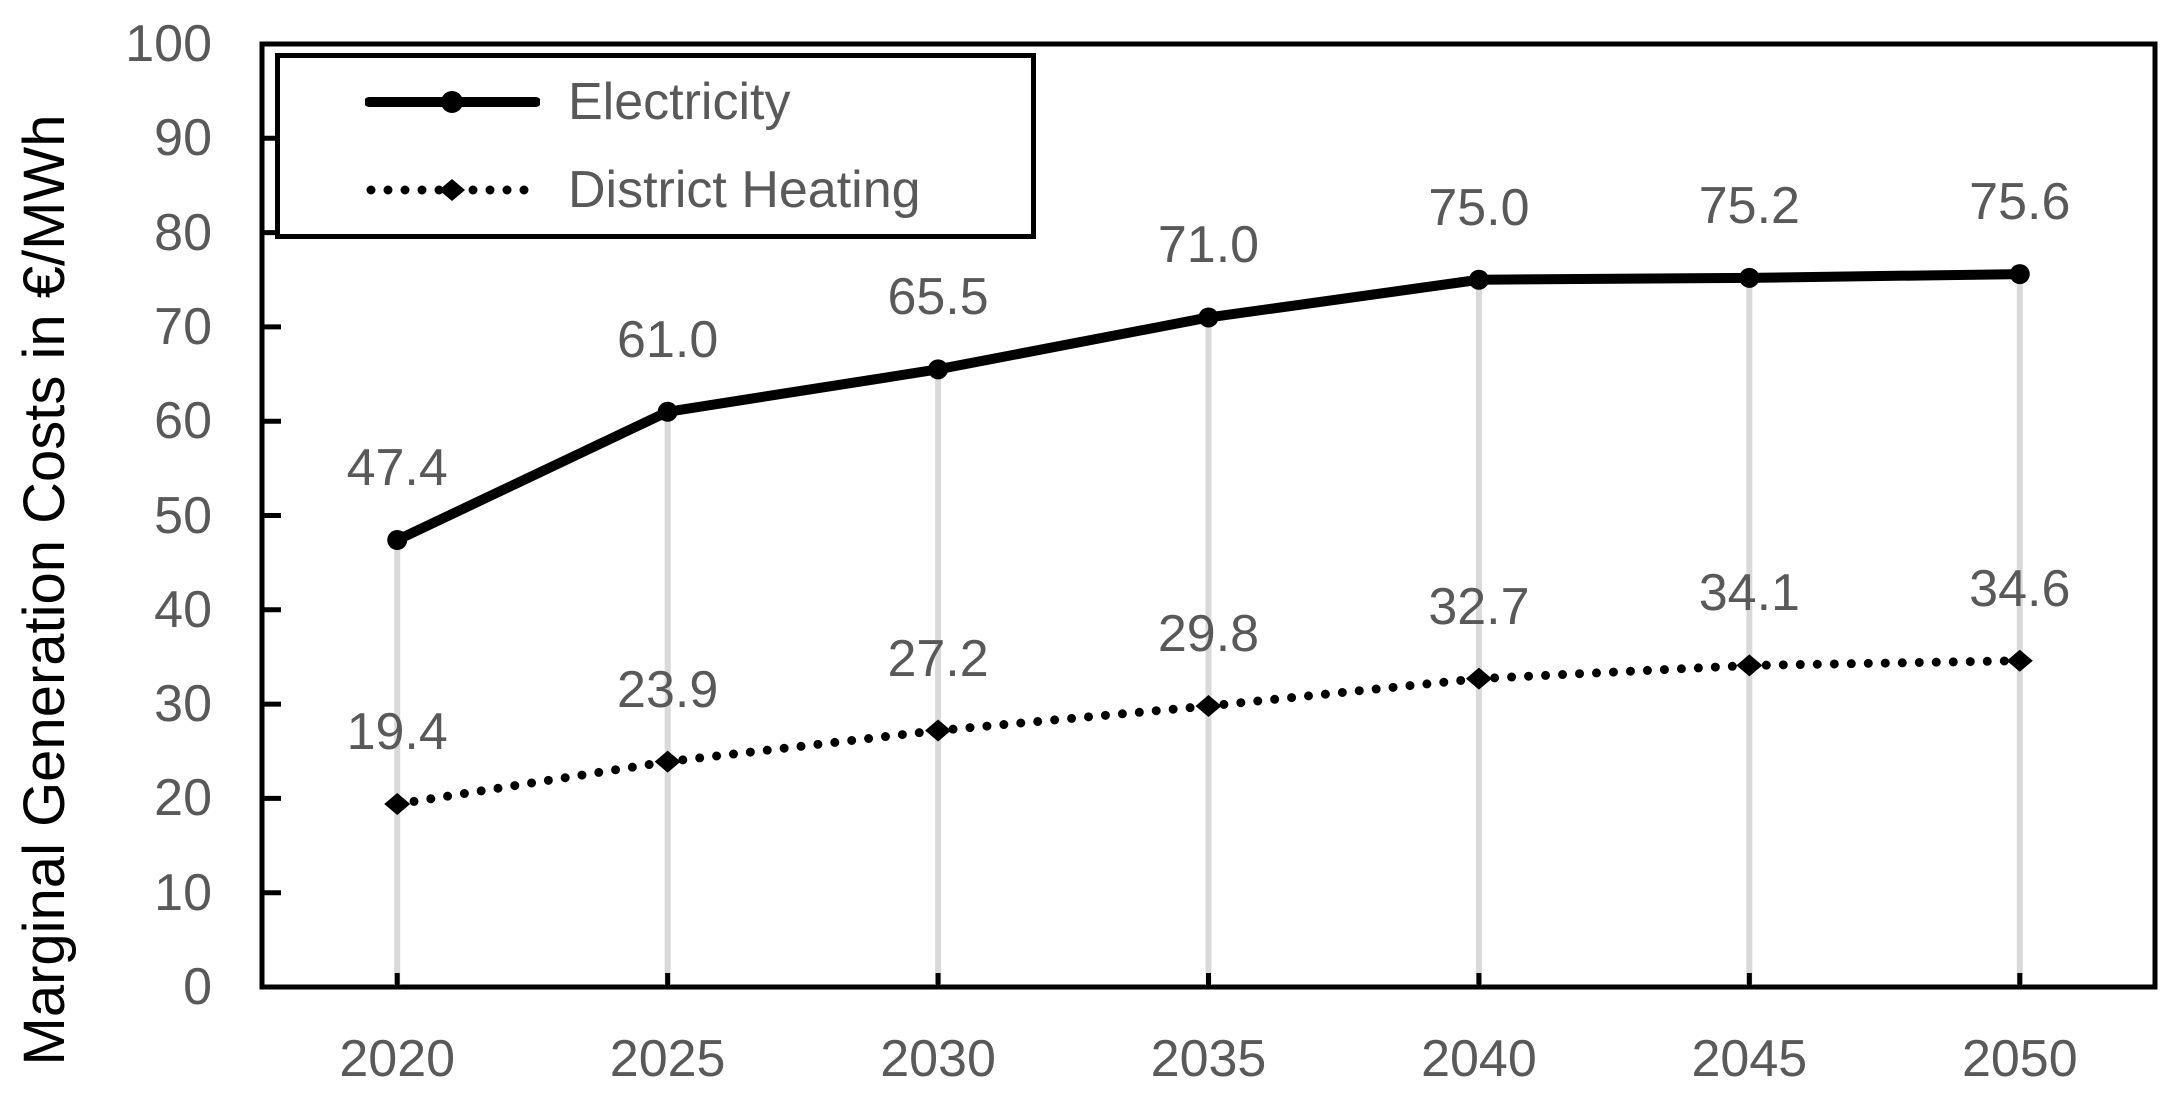 The image size is (2180, 1113). Describe the element at coordinates (1208, 705) in the screenshot. I see `district-heating-marker-2035` at that location.